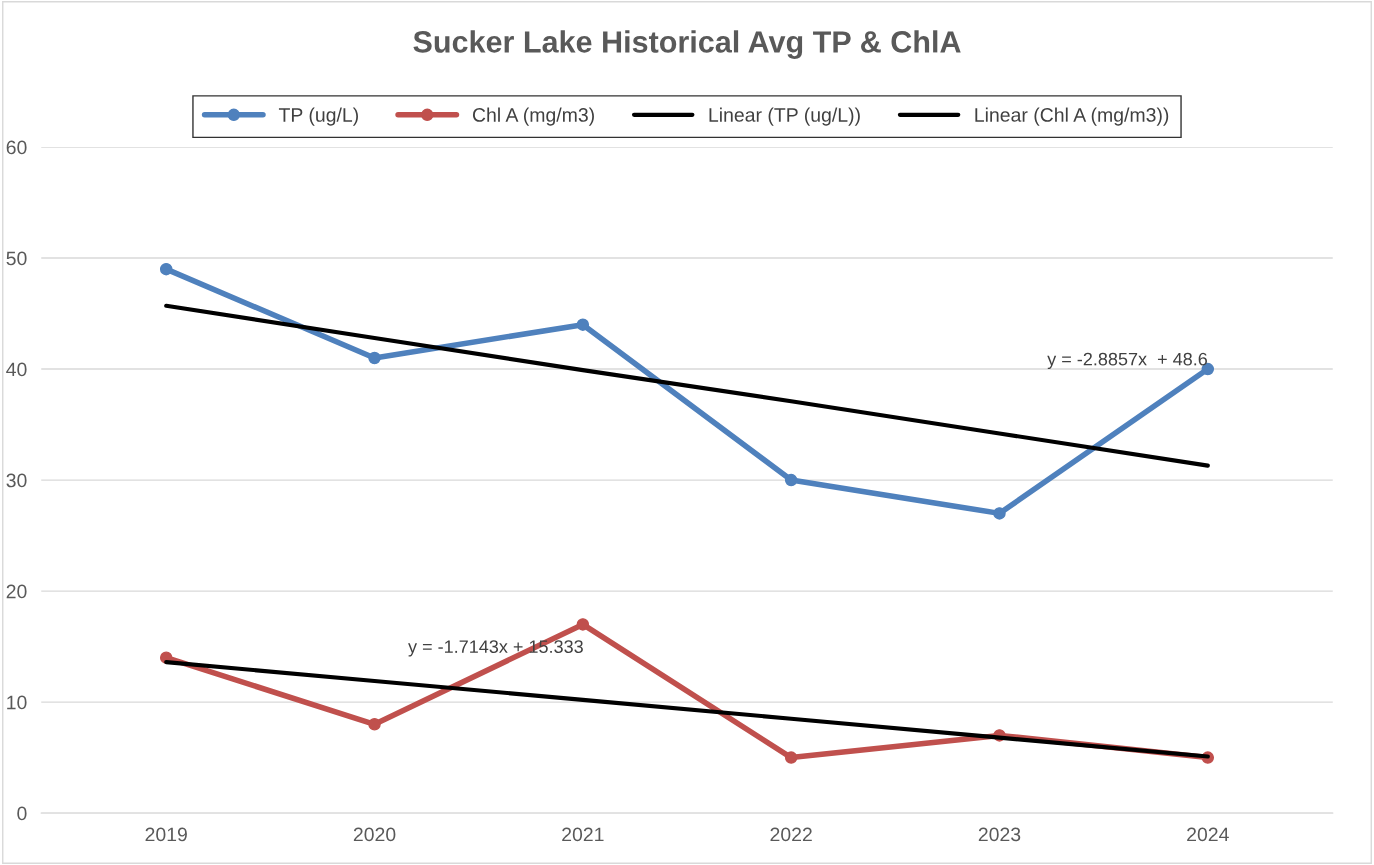  Describe the element at coordinates (16, 480) in the screenshot. I see `y-tick-label: 30` at that location.